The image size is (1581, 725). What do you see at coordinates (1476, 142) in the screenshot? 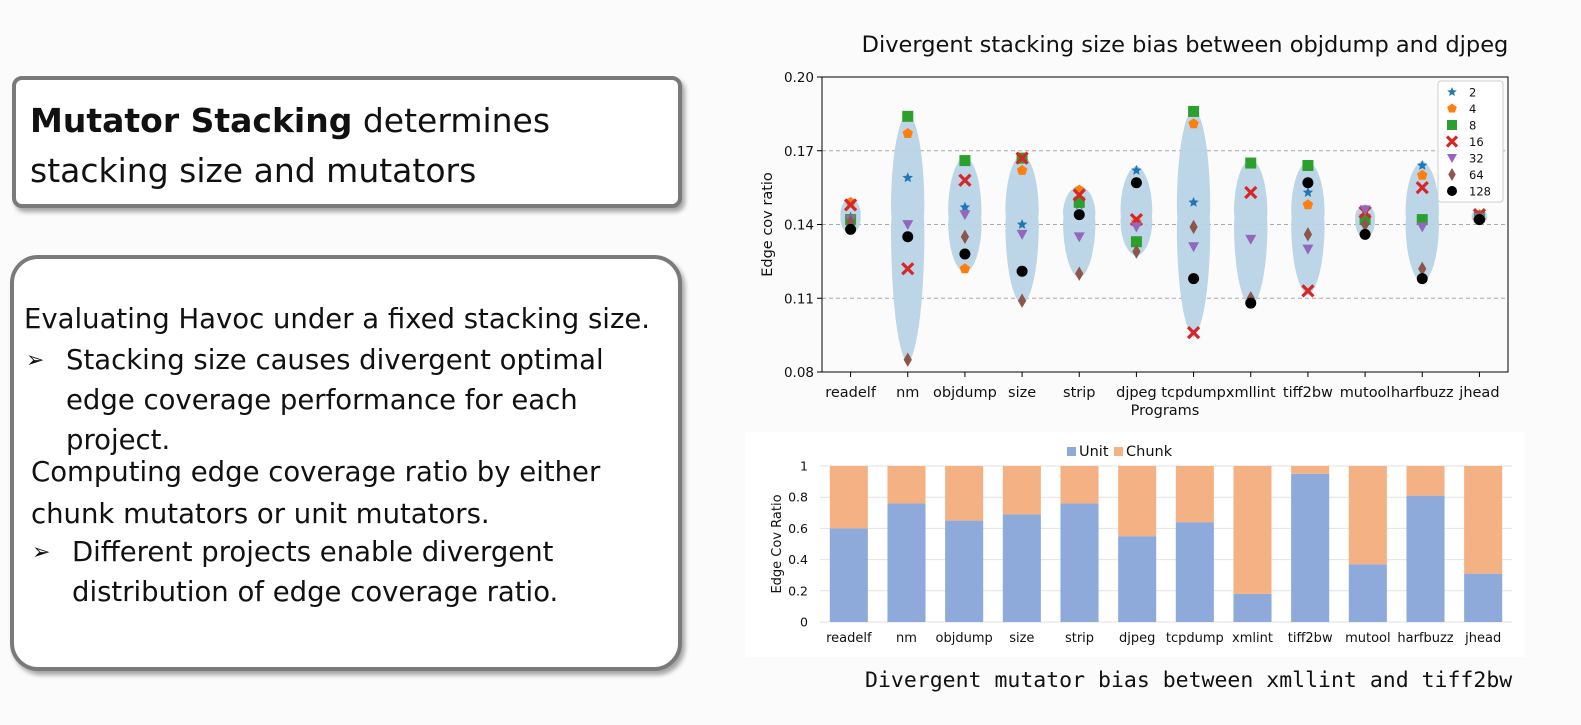
I see `legend-label-16: 16` at bounding box center [1476, 142].